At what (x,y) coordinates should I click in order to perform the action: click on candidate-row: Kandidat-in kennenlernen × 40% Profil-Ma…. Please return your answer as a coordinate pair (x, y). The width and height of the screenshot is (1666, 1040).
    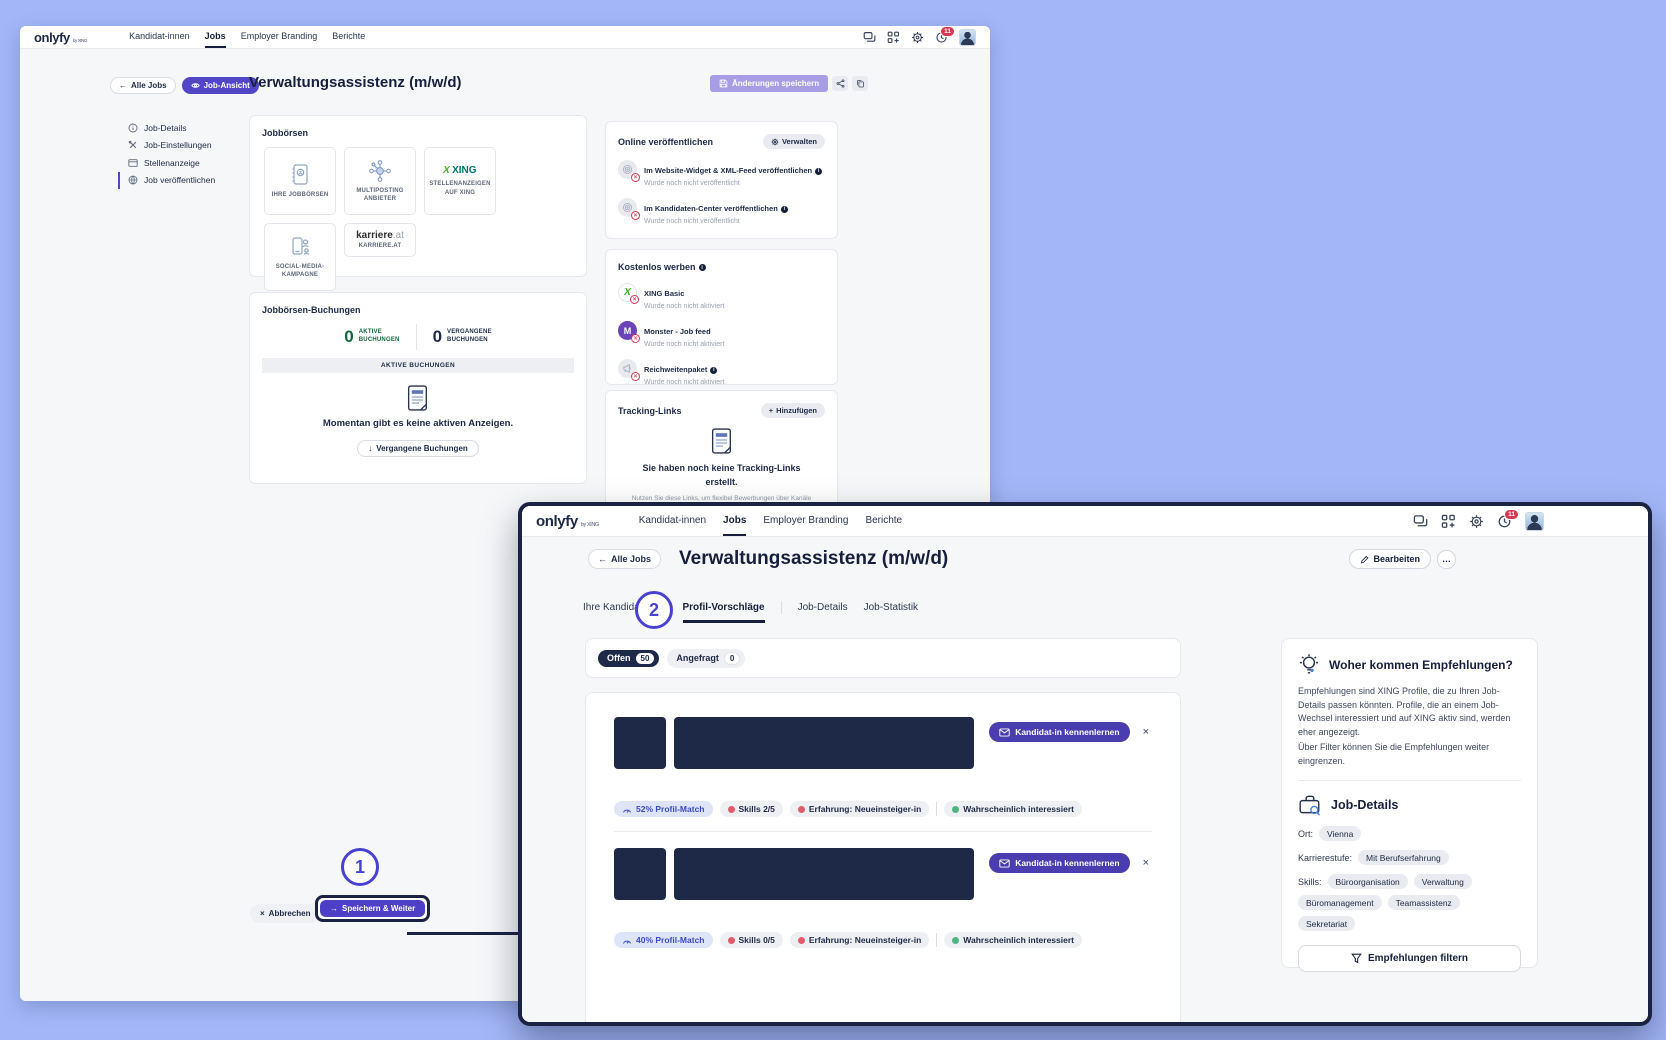
    Looking at the image, I should click on (883, 890).